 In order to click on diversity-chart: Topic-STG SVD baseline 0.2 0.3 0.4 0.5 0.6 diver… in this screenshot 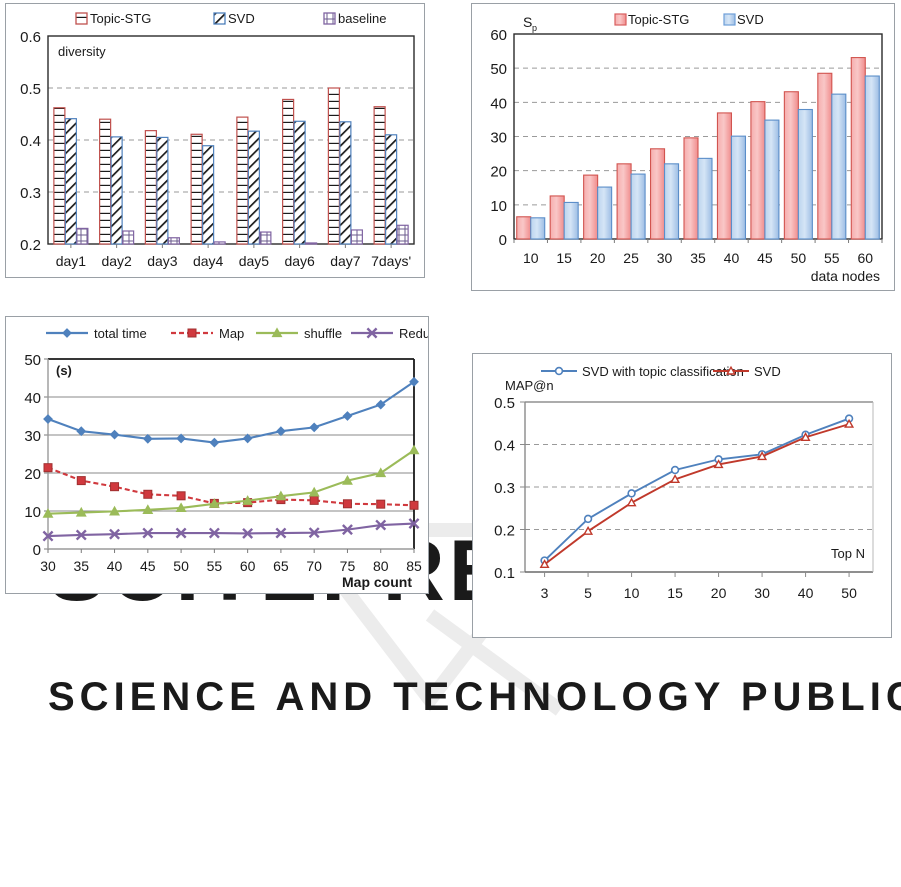, I will do `click(217, 140)`.